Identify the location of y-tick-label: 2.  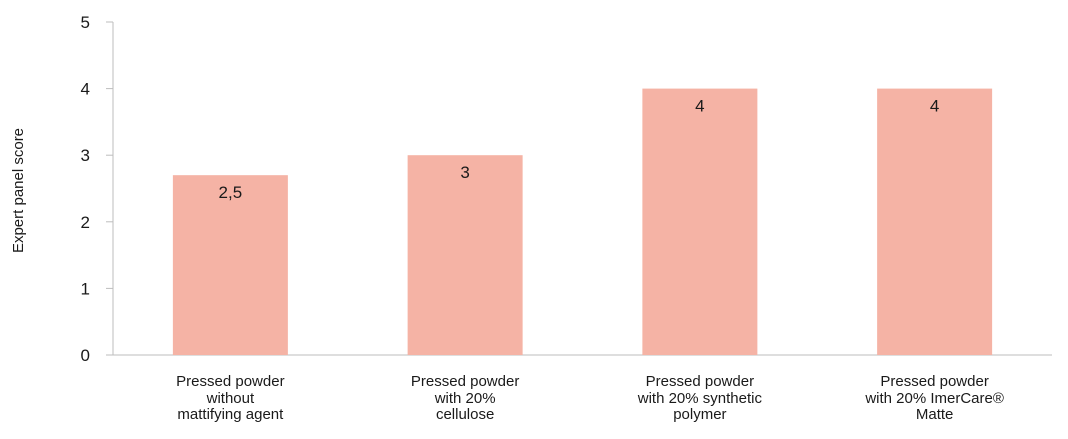
(85, 222).